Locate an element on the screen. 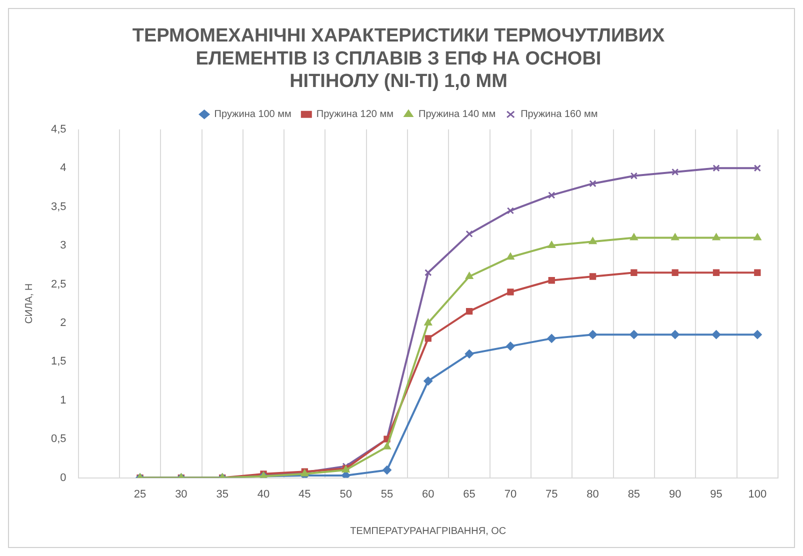  y-tick-label: 3,5 is located at coordinates (58, 206).